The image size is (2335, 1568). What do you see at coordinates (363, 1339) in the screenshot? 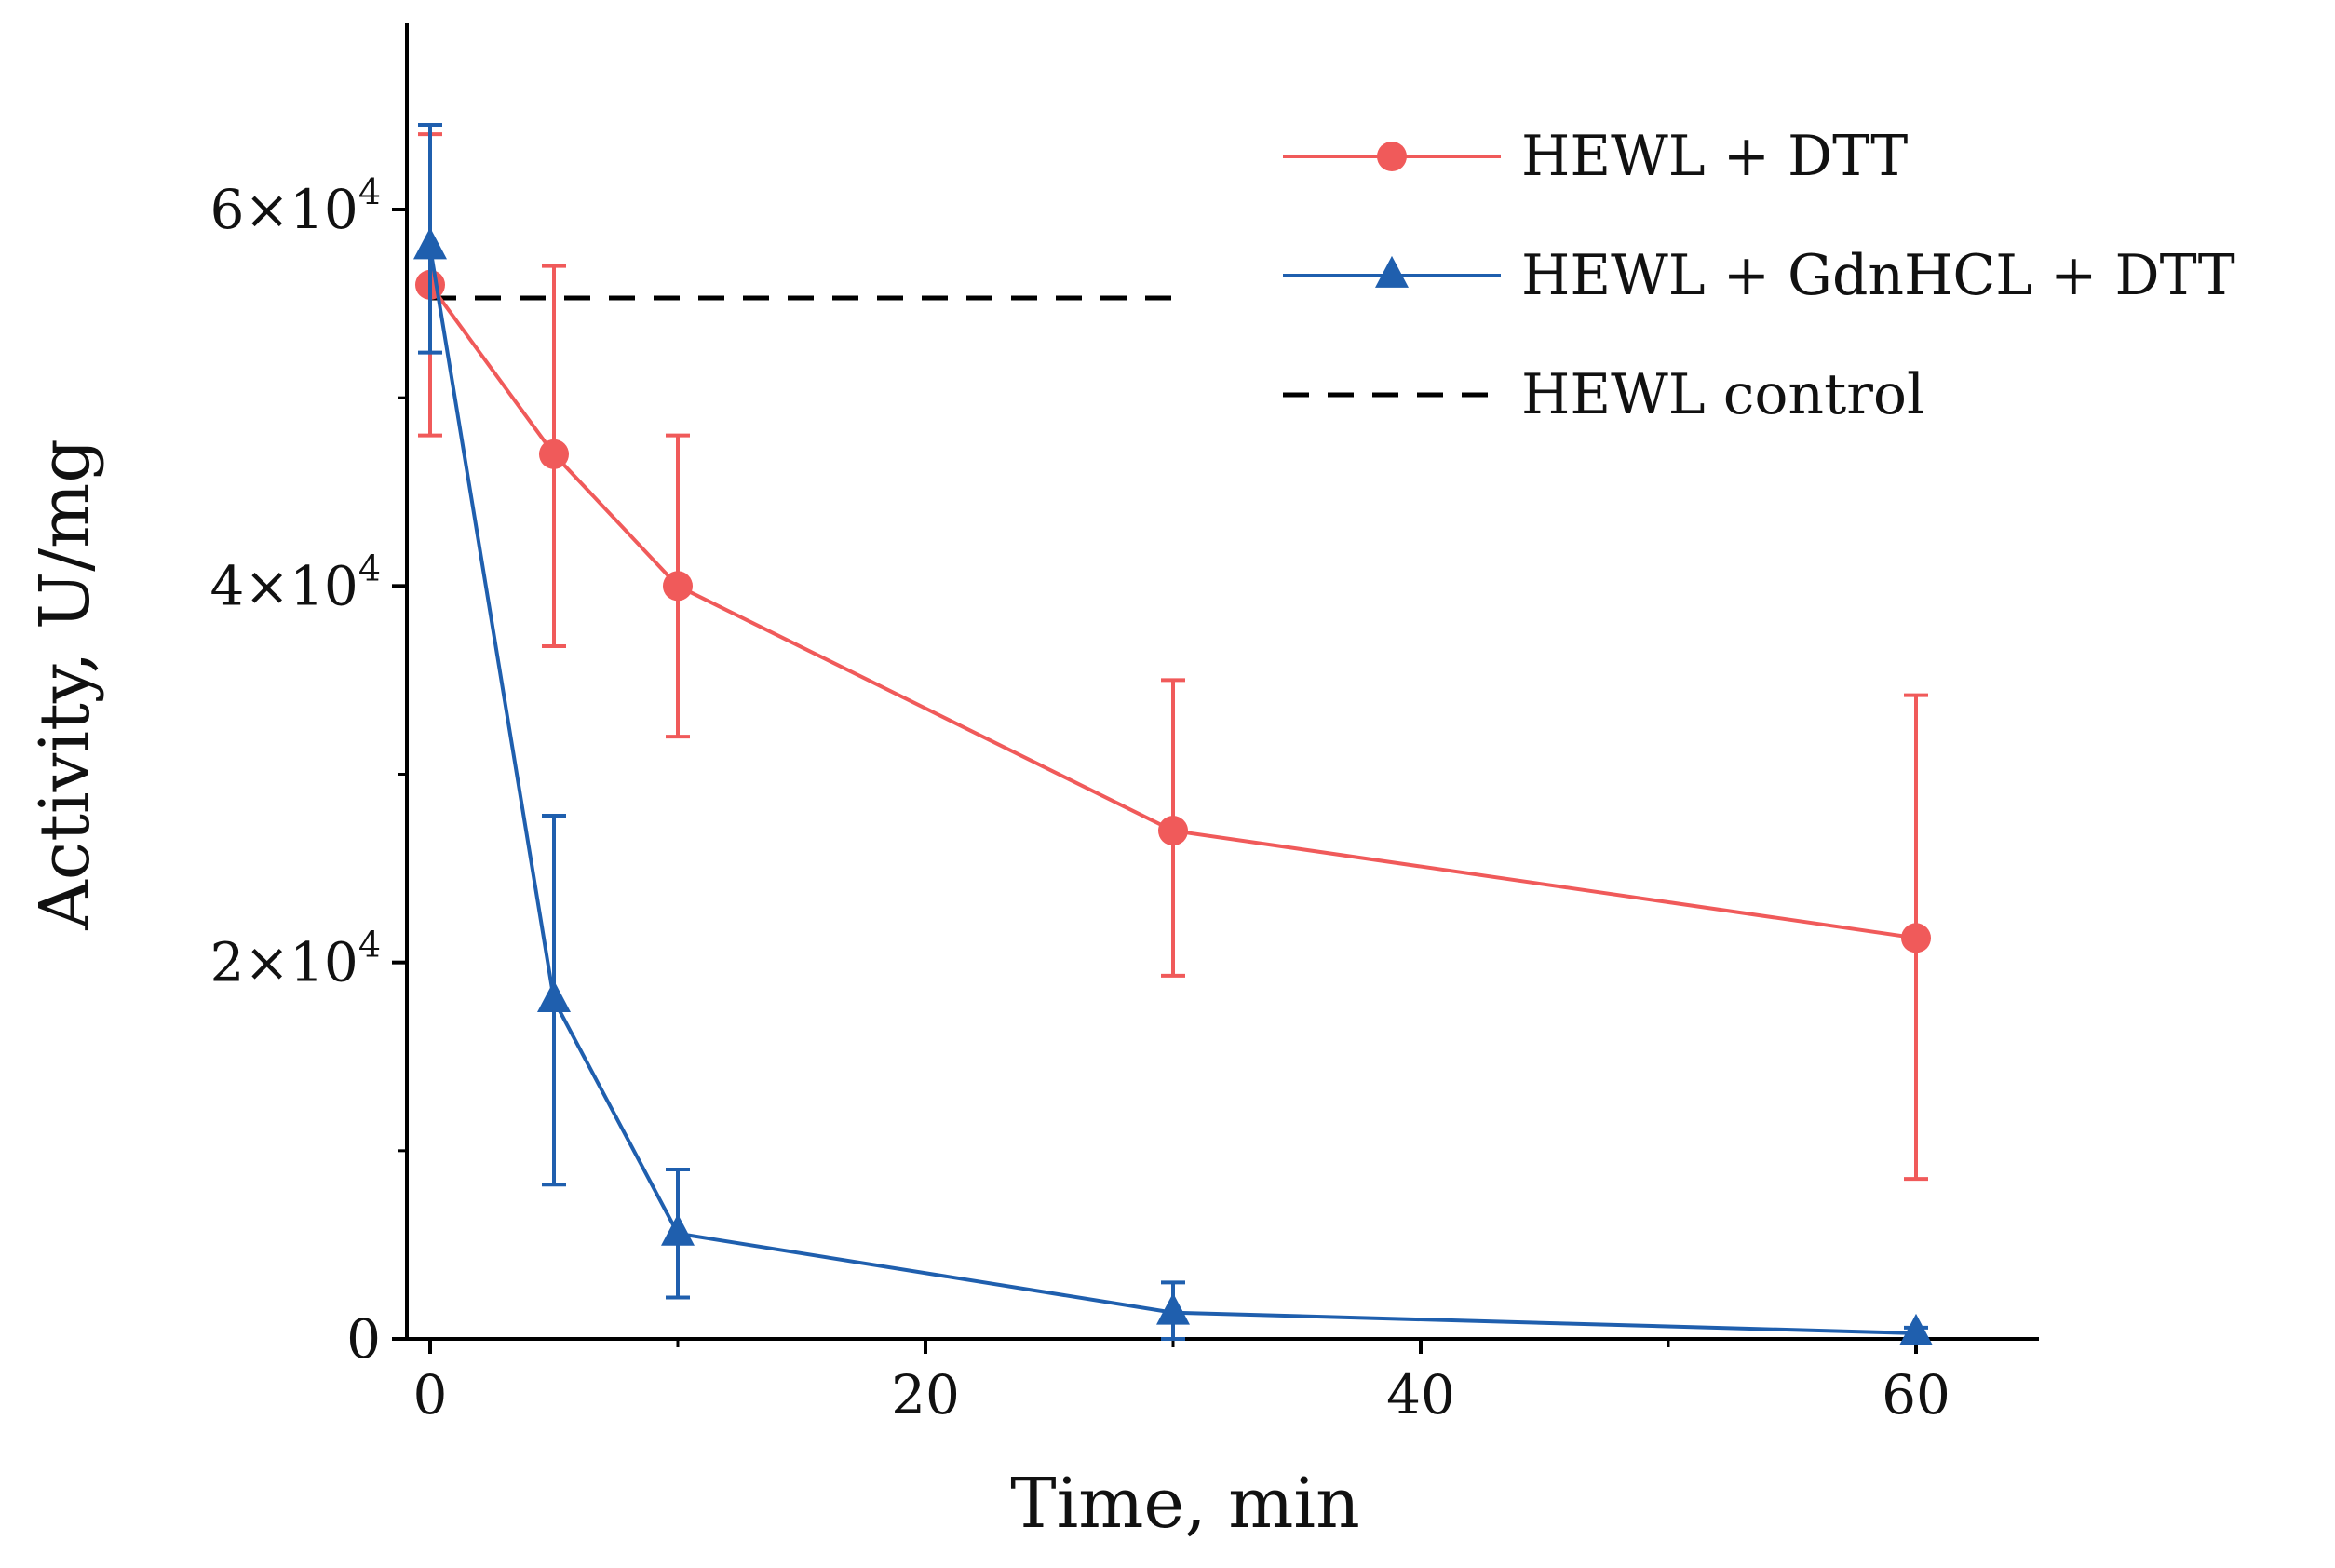
I see `y-tick-label: 0` at bounding box center [363, 1339].